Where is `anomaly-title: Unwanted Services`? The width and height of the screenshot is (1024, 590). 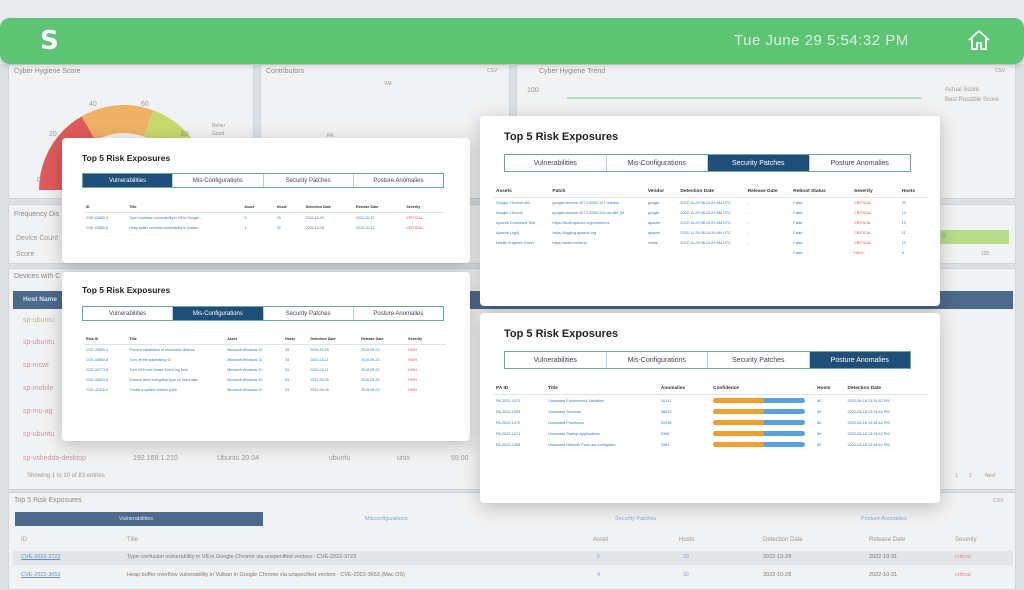 anomaly-title: Unwanted Services is located at coordinates (564, 411).